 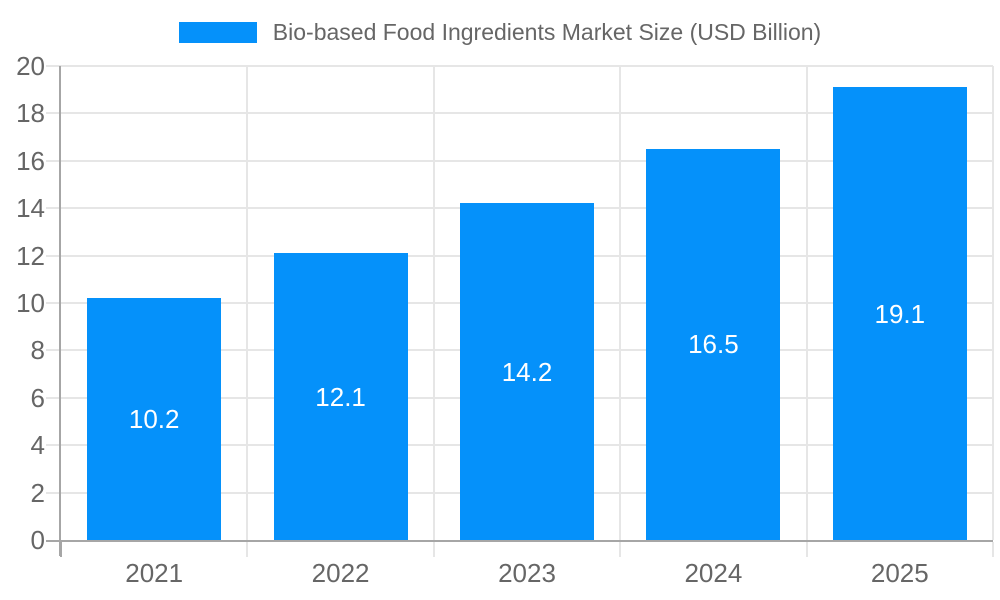 What do you see at coordinates (30, 303) in the screenshot?
I see `y-tick-label: 10` at bounding box center [30, 303].